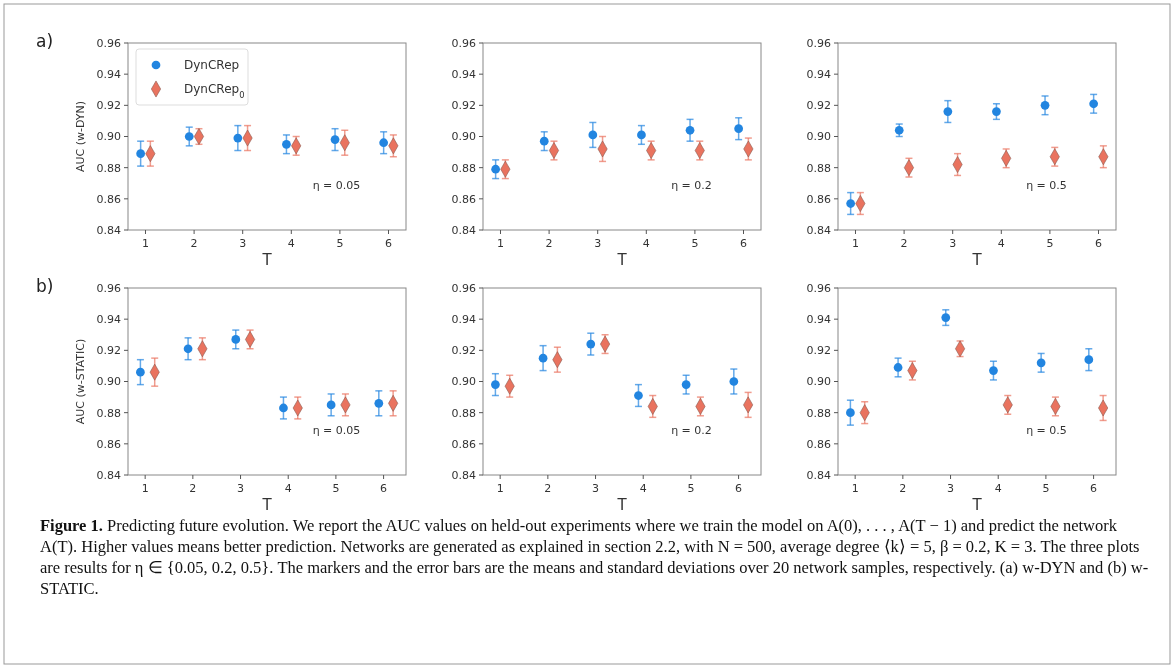 The height and width of the screenshot is (668, 1174). What do you see at coordinates (80, 381) in the screenshot?
I see `y-axis-title: AUC (w-STATIC)` at bounding box center [80, 381].